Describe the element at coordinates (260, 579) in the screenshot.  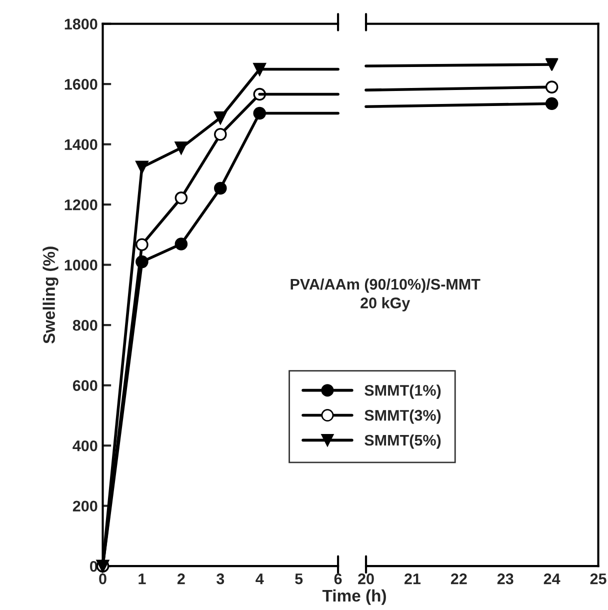
I see `x-tick-label: 4` at that location.